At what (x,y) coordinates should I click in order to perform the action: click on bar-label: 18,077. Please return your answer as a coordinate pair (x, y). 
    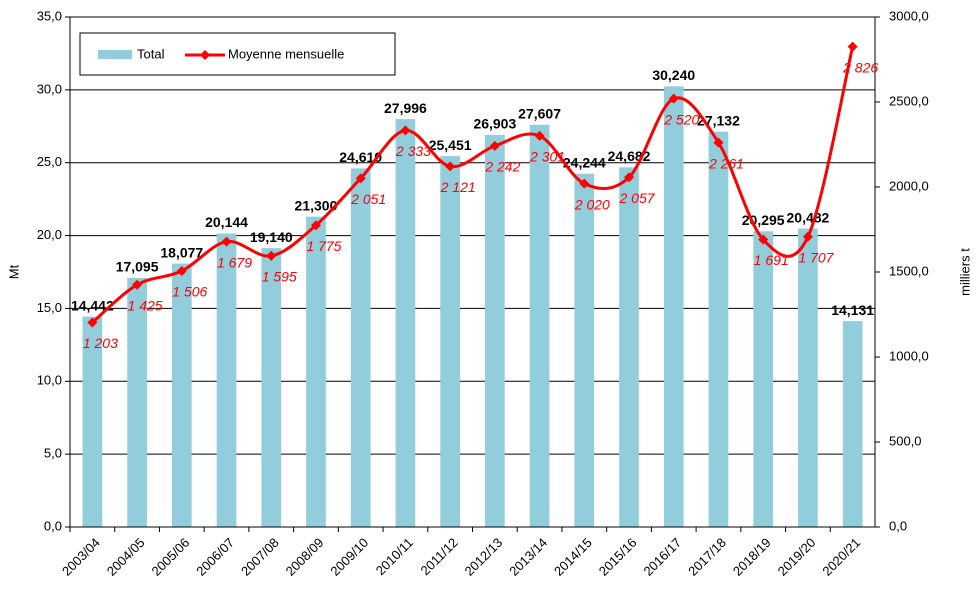
    Looking at the image, I should click on (181, 252).